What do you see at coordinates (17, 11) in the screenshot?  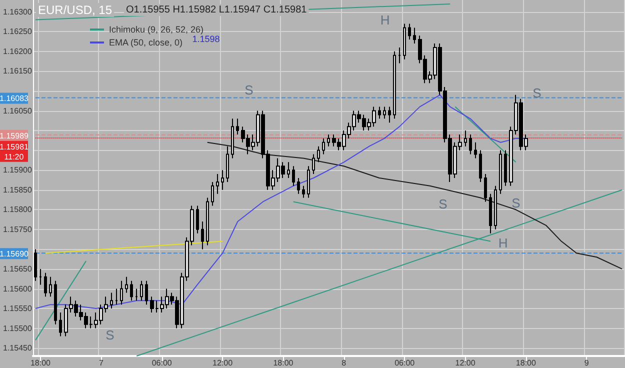 I see `y-tick-label: 1.16300` at bounding box center [17, 11].